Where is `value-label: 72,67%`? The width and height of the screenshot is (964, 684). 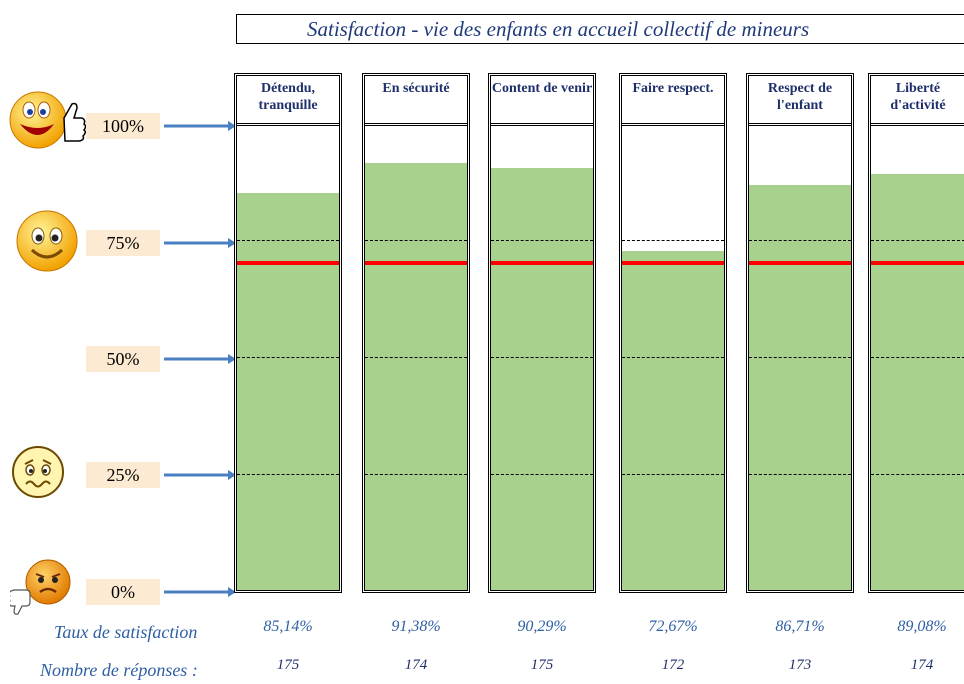
value-label: 72,67% is located at coordinates (673, 626).